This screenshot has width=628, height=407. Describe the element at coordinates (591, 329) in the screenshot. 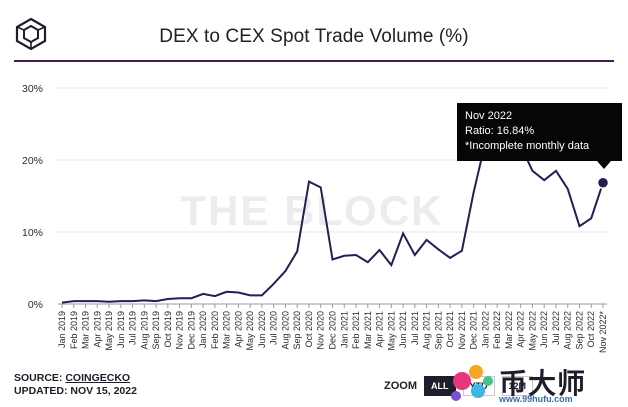

I see `x-tick-label: Oct 2022` at that location.